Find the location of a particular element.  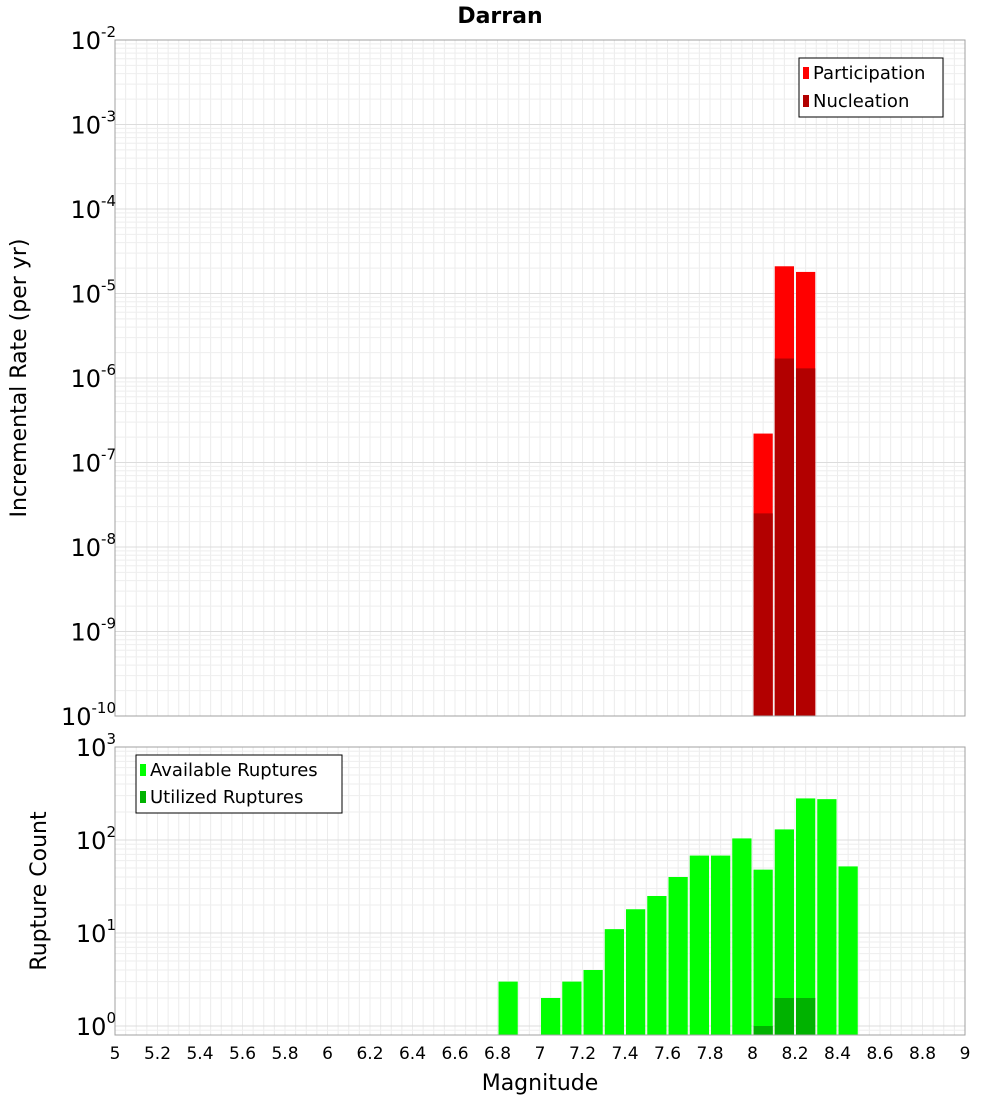

x-tick-label: 7.6 is located at coordinates (667, 1054).